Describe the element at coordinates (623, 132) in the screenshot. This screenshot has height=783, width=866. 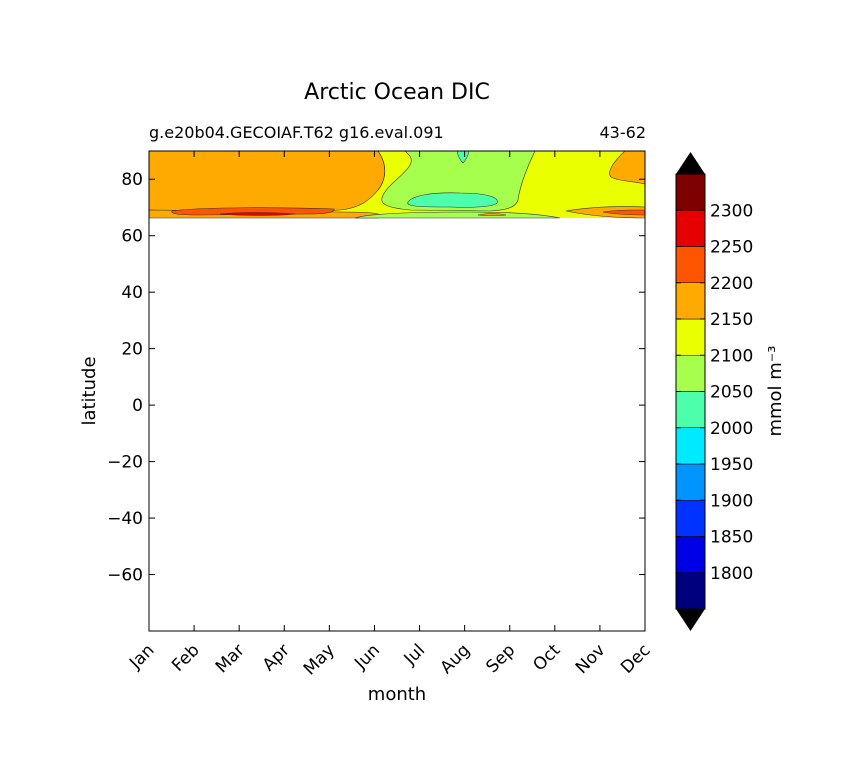
I see `chart-subtitle-right: 43-62` at that location.